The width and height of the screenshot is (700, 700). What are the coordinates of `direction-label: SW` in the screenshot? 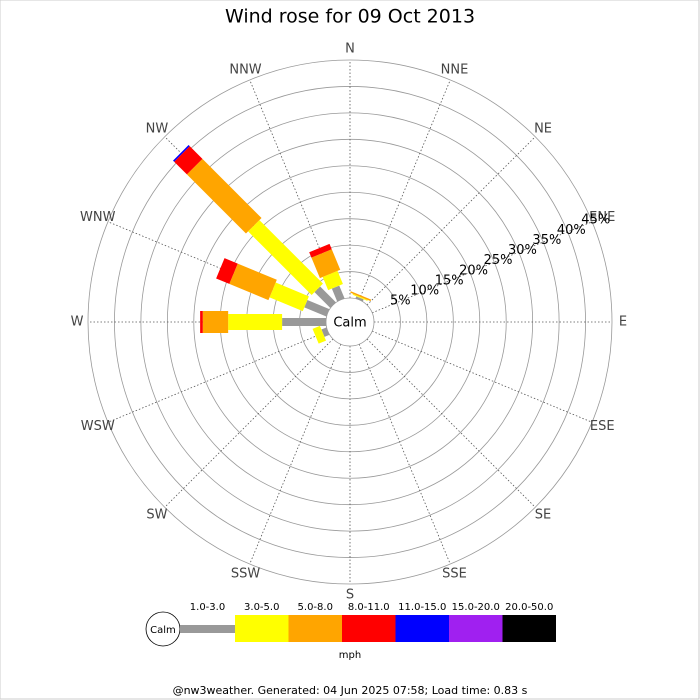 It's located at (156, 515).